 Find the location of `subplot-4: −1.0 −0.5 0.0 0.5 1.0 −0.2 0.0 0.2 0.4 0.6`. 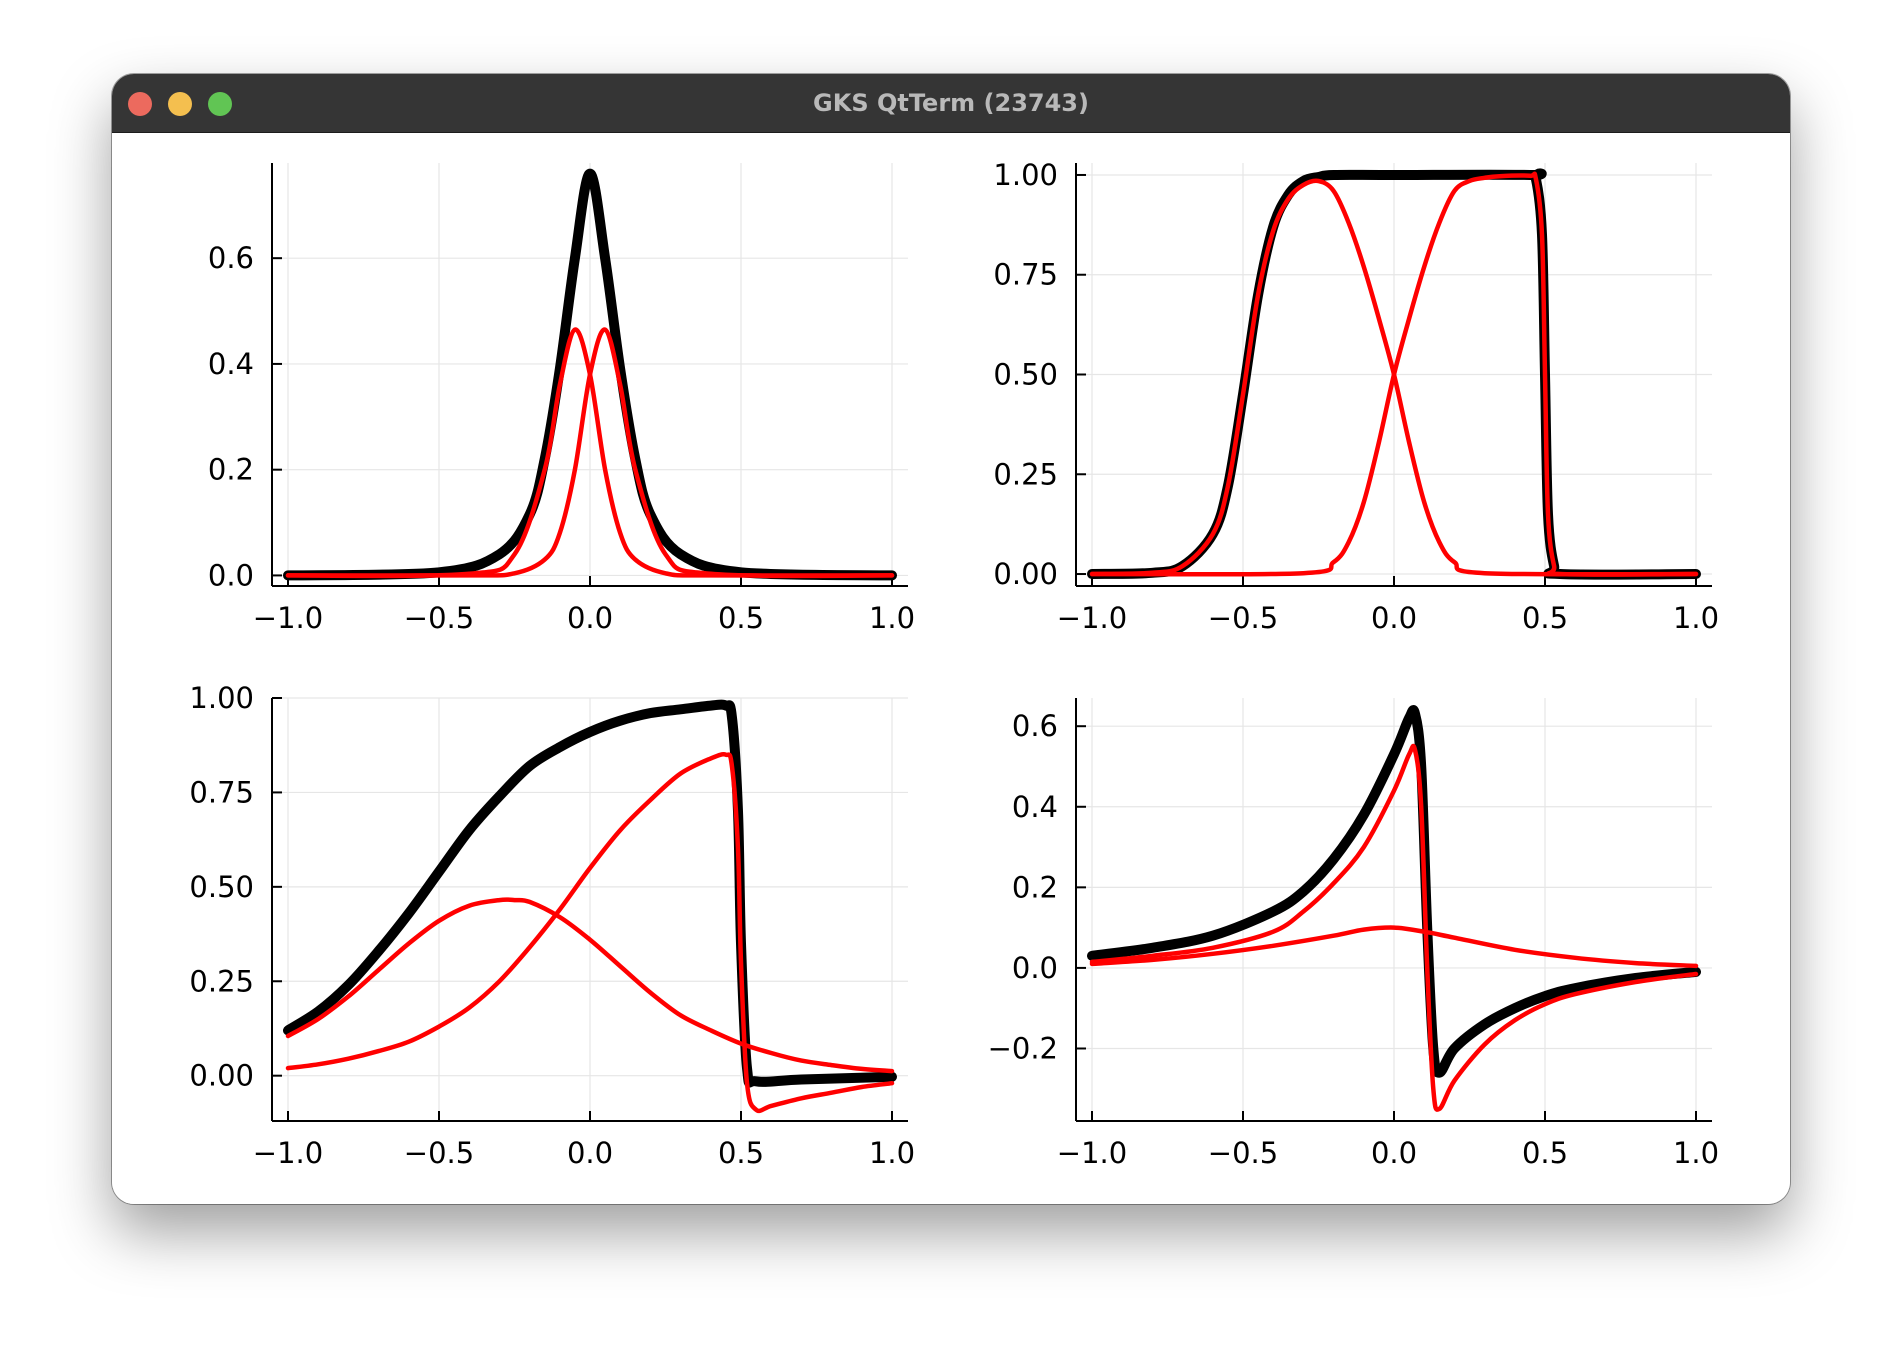

subplot-4: −1.0 −0.5 0.0 0.5 1.0 −0.2 0.0 0.2 0.4 0.6 is located at coordinates (1353, 934).